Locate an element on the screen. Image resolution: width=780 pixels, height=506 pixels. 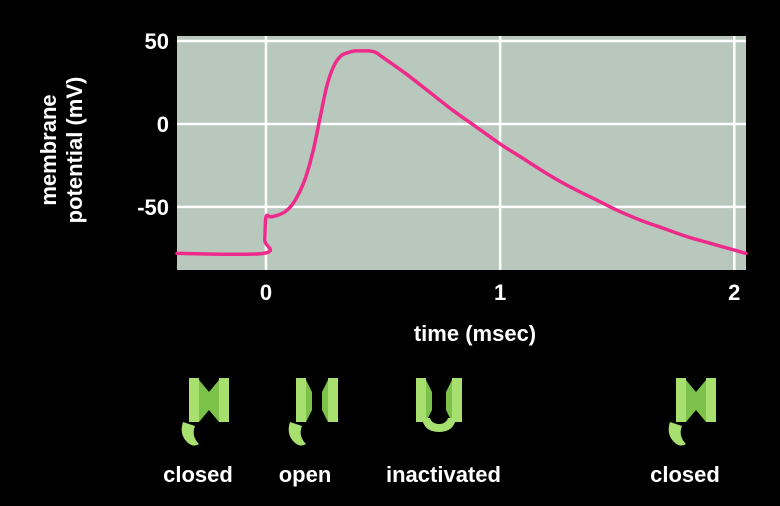
sodium-channel-open-icon is located at coordinates (313, 412).